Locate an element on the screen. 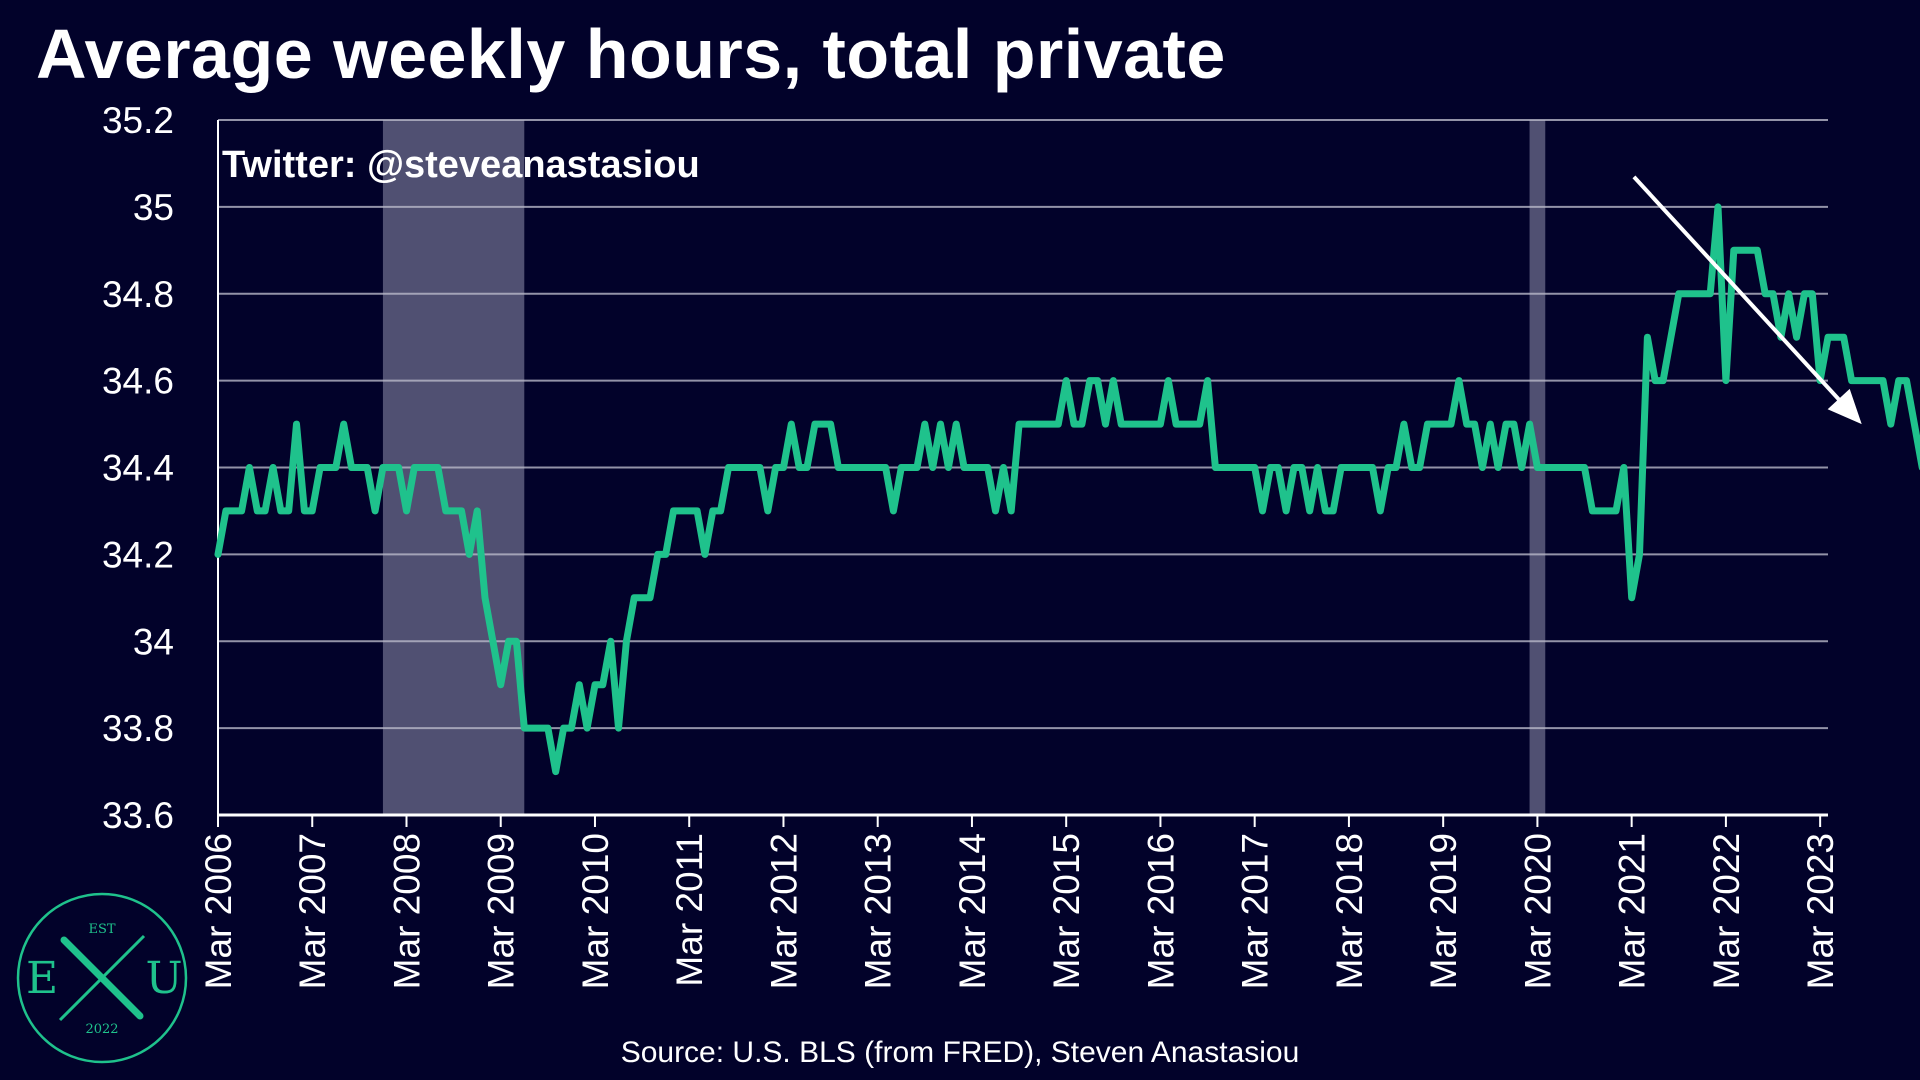 Image resolution: width=1920 pixels, height=1080 pixels. logo-x-stroke is located at coordinates (102, 978).